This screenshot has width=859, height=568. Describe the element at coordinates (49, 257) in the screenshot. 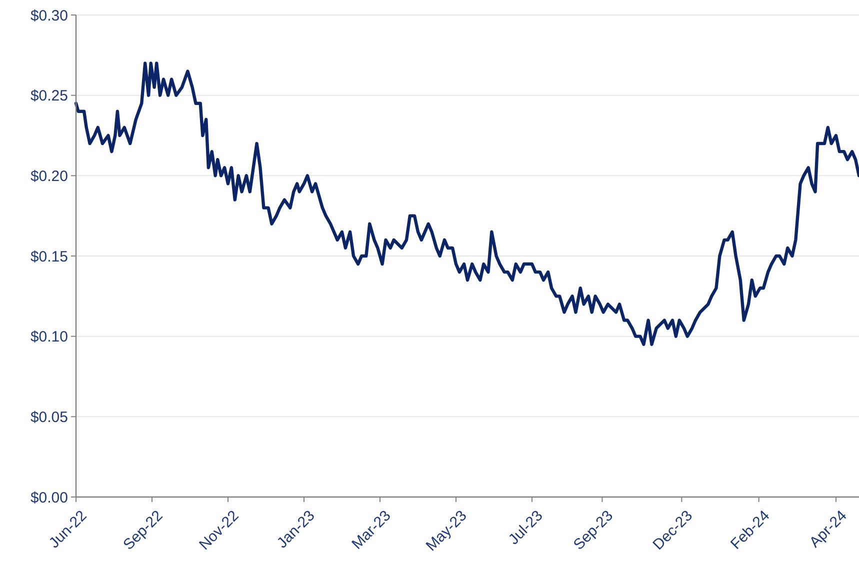

I see `y-tick-label: $0.15` at that location.